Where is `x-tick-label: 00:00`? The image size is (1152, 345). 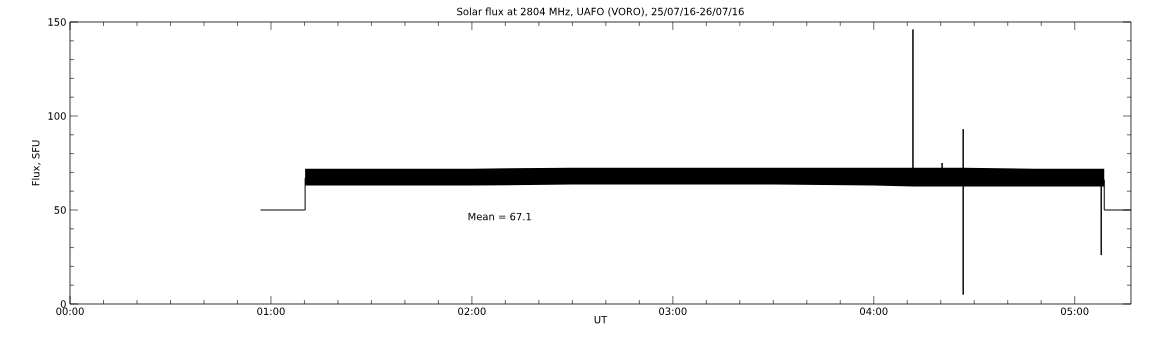 x-tick-label: 00:00 is located at coordinates (70, 311).